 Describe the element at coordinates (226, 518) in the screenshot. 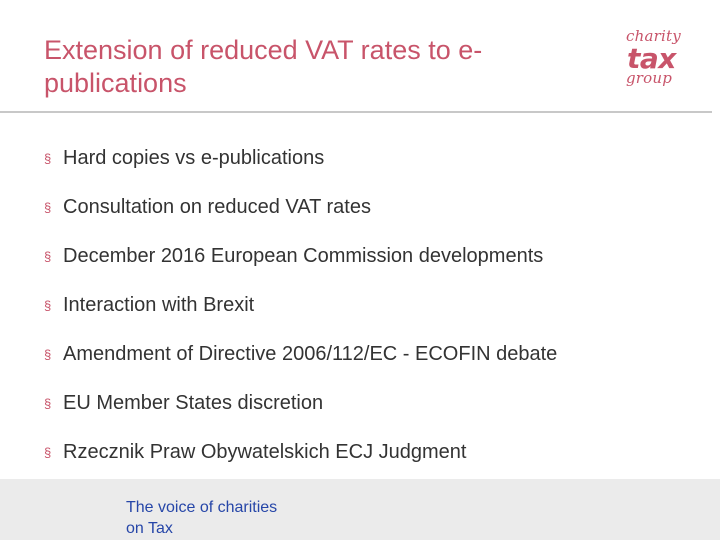

I see `footer-tagline: The voice of charities on Tax` at that location.